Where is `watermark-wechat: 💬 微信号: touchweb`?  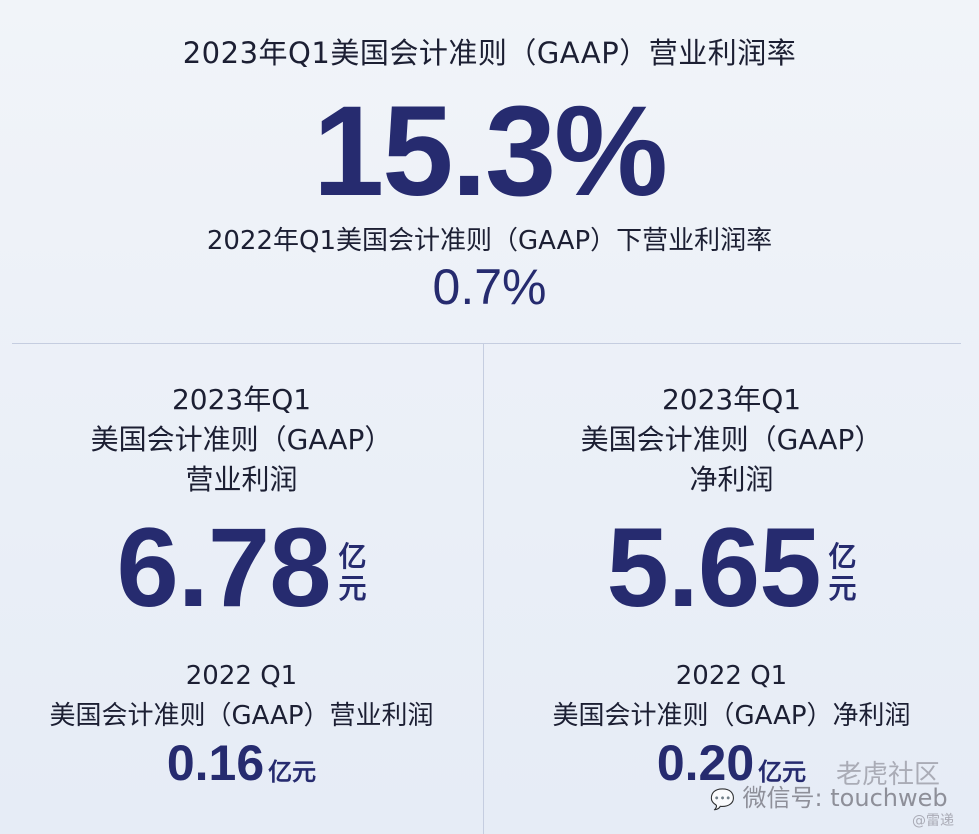
watermark-wechat: 💬 微信号: touchweb is located at coordinates (829, 795).